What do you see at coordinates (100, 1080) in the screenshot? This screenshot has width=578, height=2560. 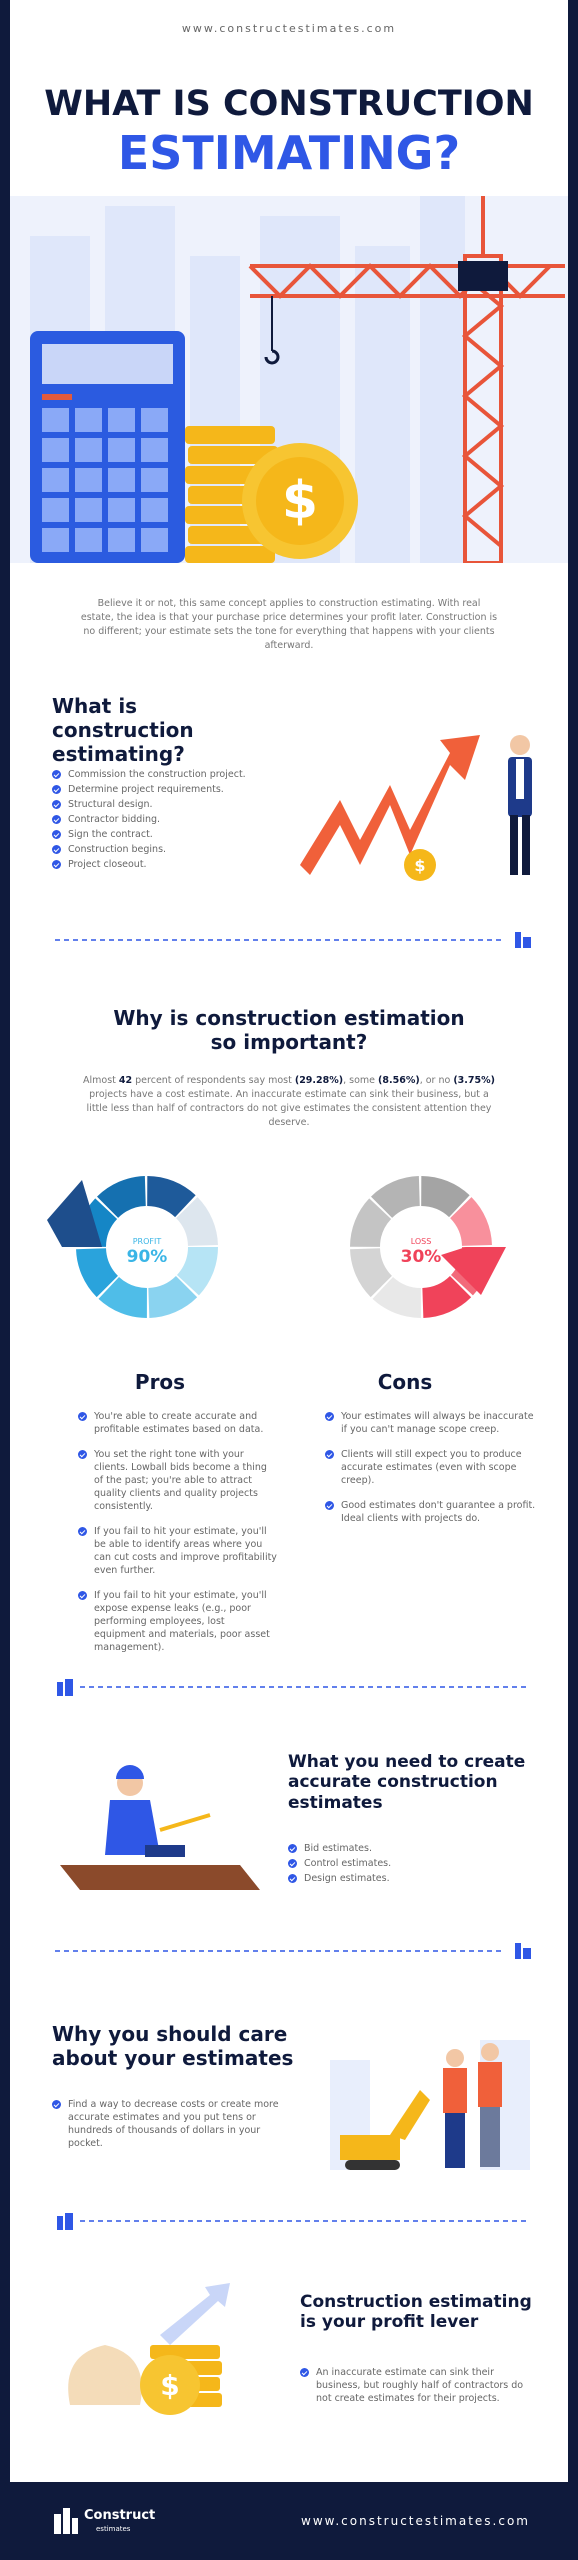 I see `paragraph-segment: Almost` at bounding box center [100, 1080].